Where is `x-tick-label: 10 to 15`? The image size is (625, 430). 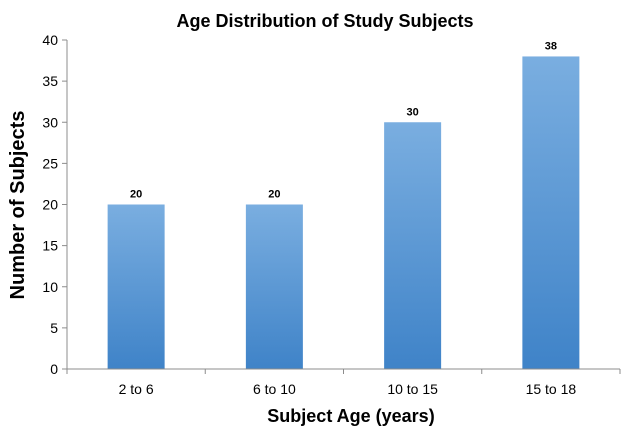
x-tick-label: 10 to 15 is located at coordinates (412, 389).